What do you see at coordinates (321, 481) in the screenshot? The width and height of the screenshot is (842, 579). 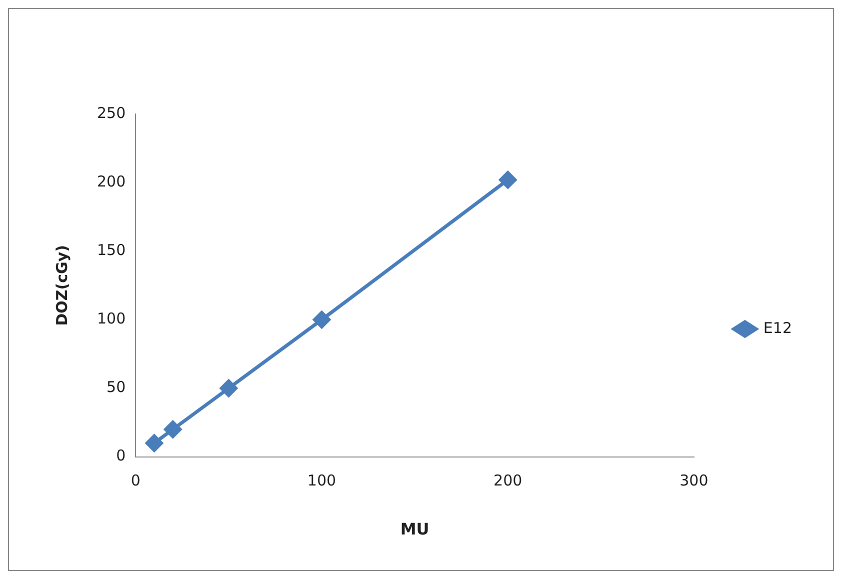 I see `x-tick-label: 100` at bounding box center [321, 481].